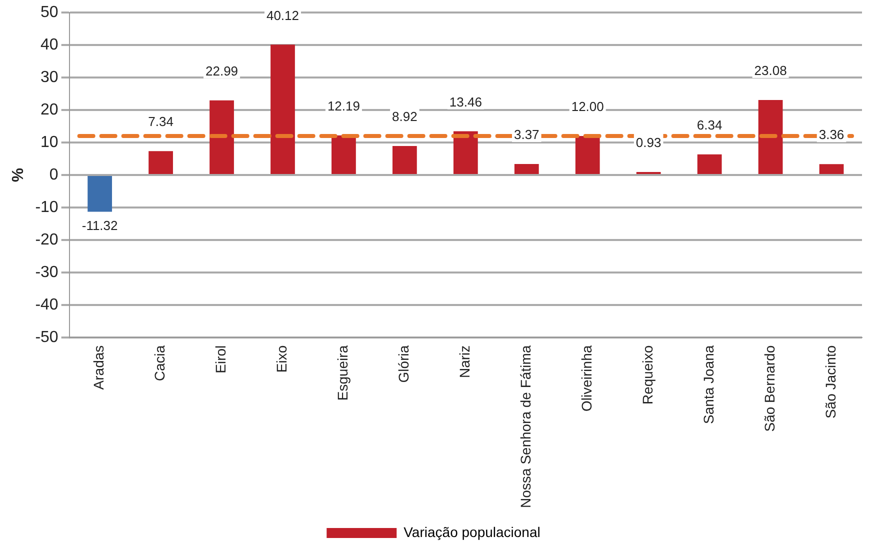  Describe the element at coordinates (831, 134) in the screenshot. I see `data-label: 3.36` at that location.